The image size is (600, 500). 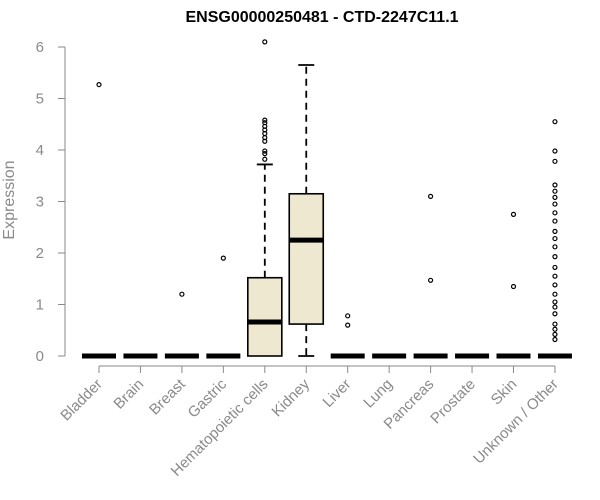 What do you see at coordinates (181, 325) in the screenshot?
I see `box-breast` at bounding box center [181, 325].